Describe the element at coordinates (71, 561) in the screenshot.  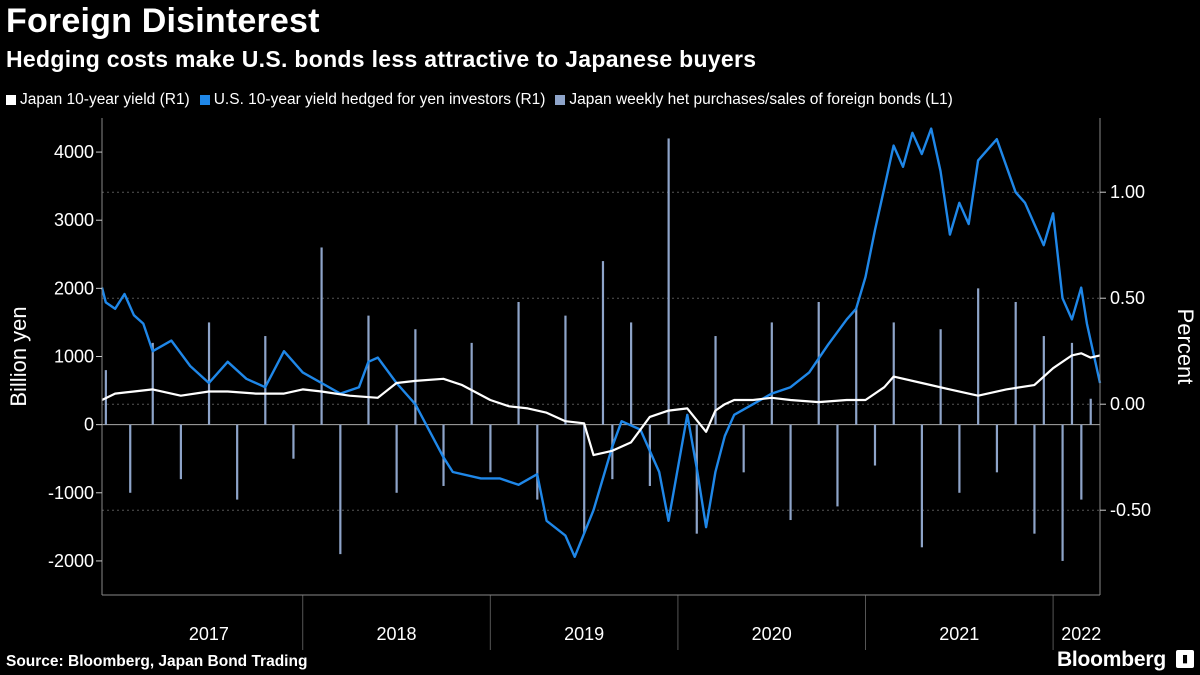
I see `left-tick-label-0: -2000` at that location.